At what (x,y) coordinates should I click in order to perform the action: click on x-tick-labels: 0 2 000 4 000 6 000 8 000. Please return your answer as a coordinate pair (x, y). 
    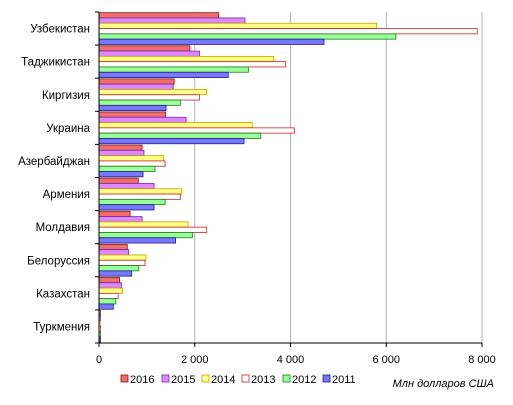
    Looking at the image, I should click on (296, 360).